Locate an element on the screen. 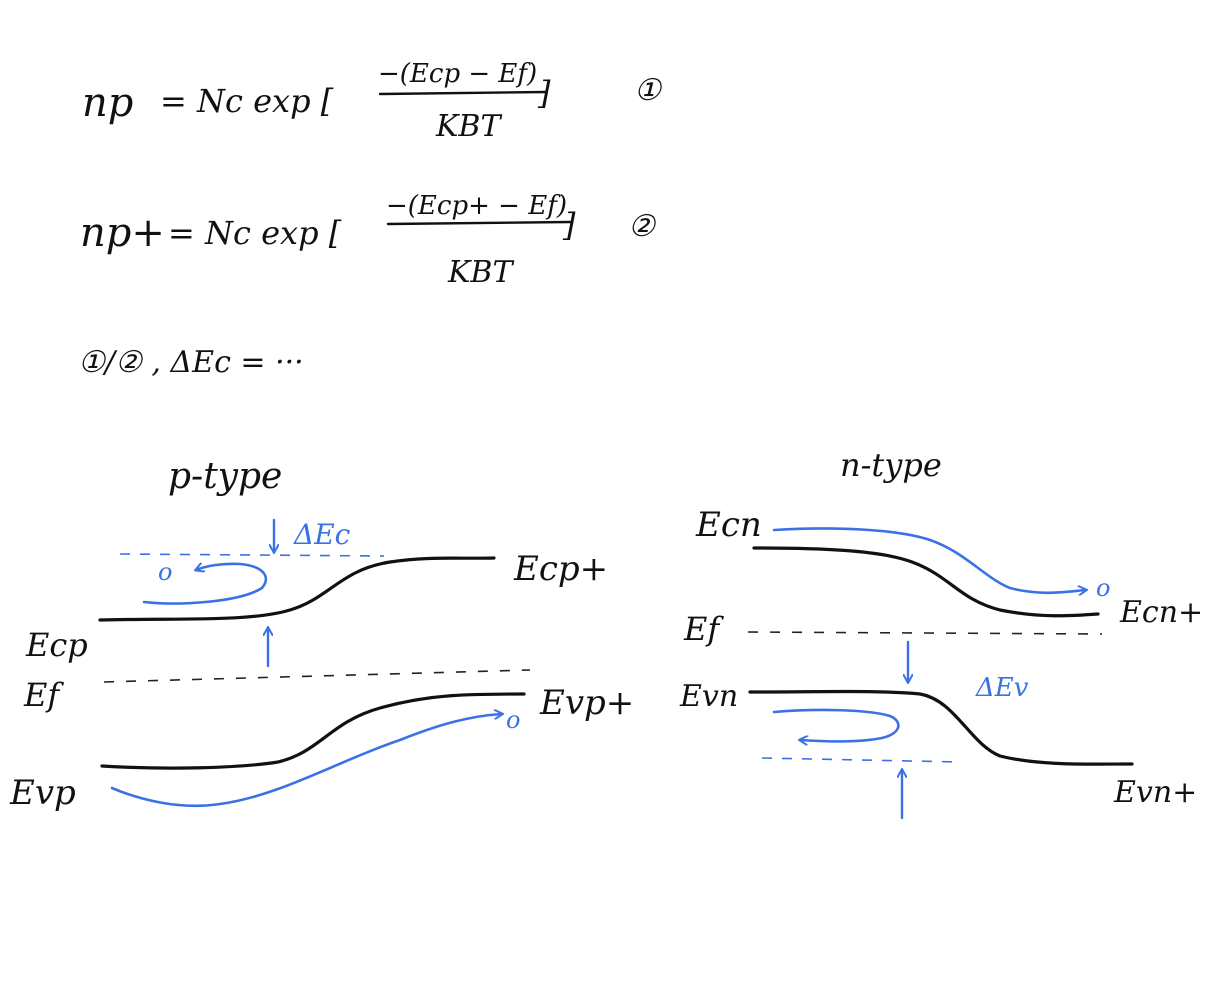  n-fermi-level is located at coordinates (925, 633).